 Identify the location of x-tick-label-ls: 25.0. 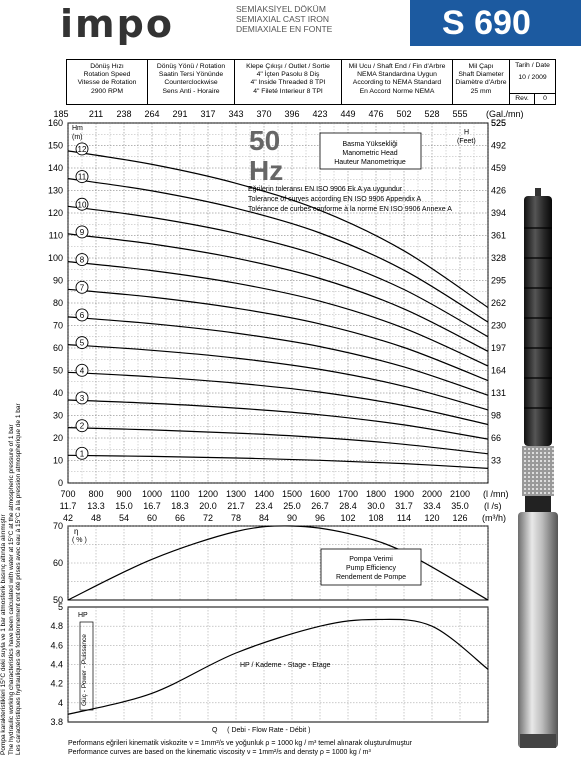
(292, 506).